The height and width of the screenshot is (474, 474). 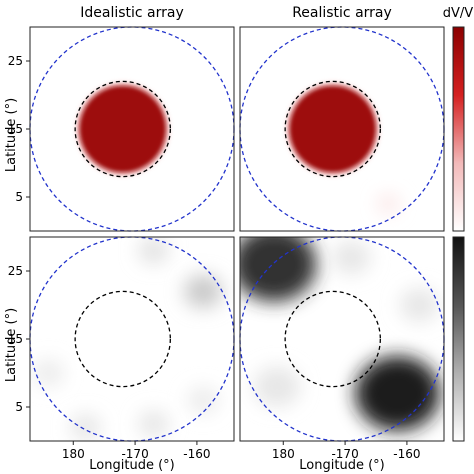 I want to click on y-axis-label-bottom: Latitude (°), so click(x=11, y=345).